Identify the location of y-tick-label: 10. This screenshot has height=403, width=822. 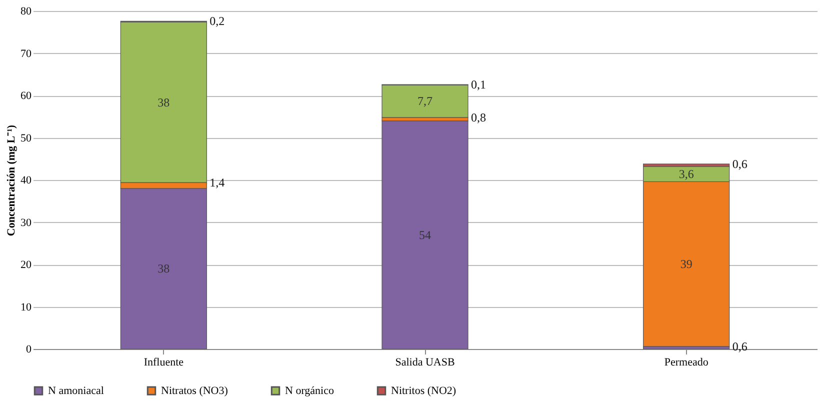
(26, 307).